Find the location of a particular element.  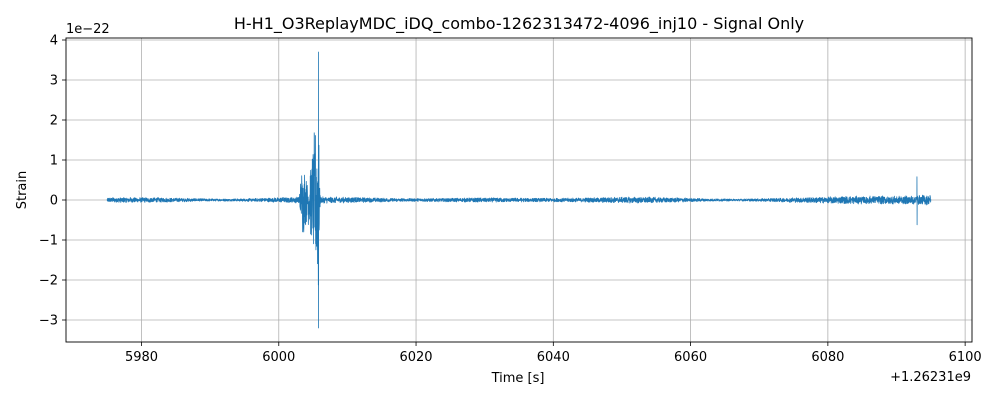

x-tick-label: 6000 is located at coordinates (278, 357).